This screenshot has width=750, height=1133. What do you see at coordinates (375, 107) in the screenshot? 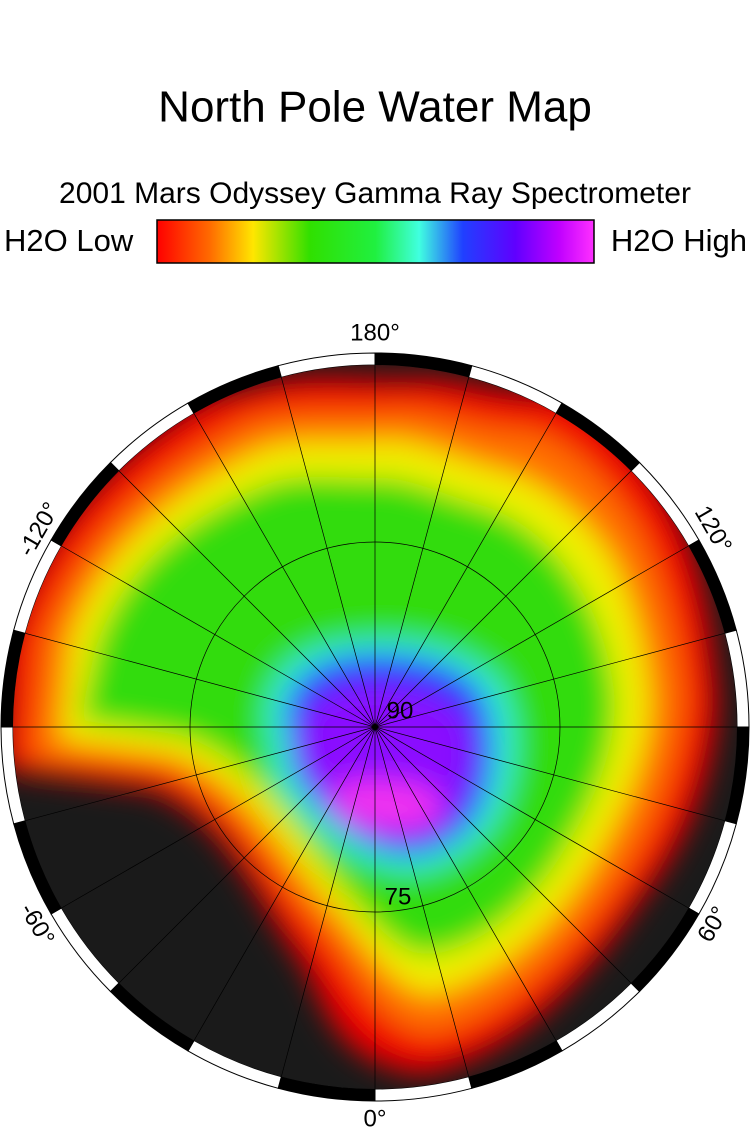
I see `title: North Pole Water Map` at bounding box center [375, 107].